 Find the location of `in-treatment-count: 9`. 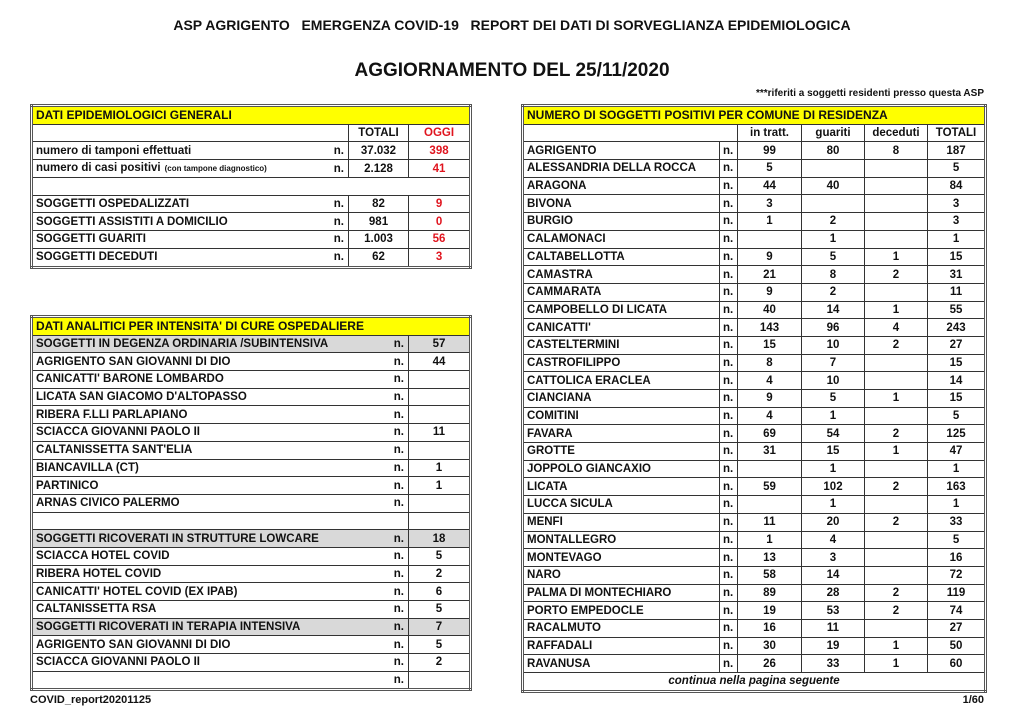

in-treatment-count: 9 is located at coordinates (769, 257).